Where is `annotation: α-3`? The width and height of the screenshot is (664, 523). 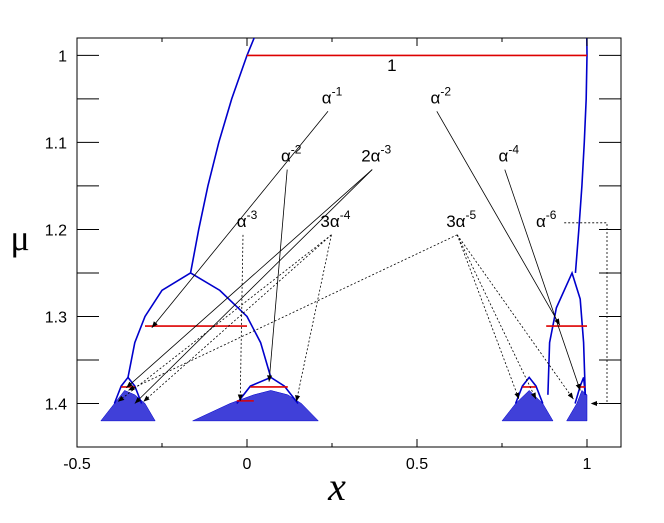
annotation: α-3 is located at coordinates (247, 219).